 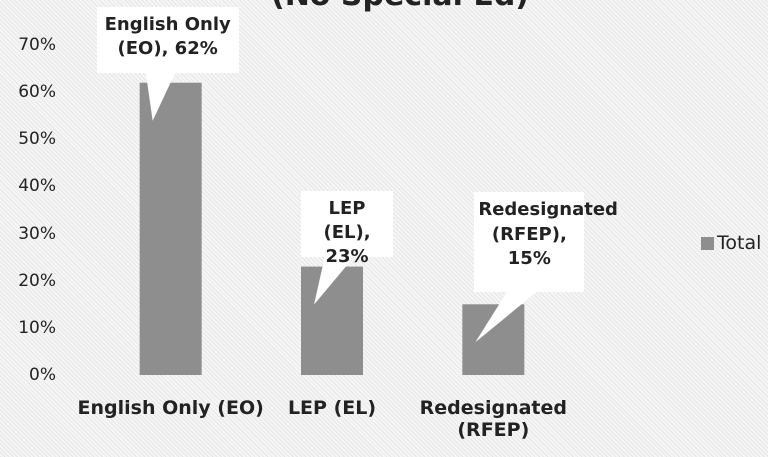 What do you see at coordinates (546, 242) in the screenshot?
I see `data-label: Redesignated (RFEP), 15%` at bounding box center [546, 242].